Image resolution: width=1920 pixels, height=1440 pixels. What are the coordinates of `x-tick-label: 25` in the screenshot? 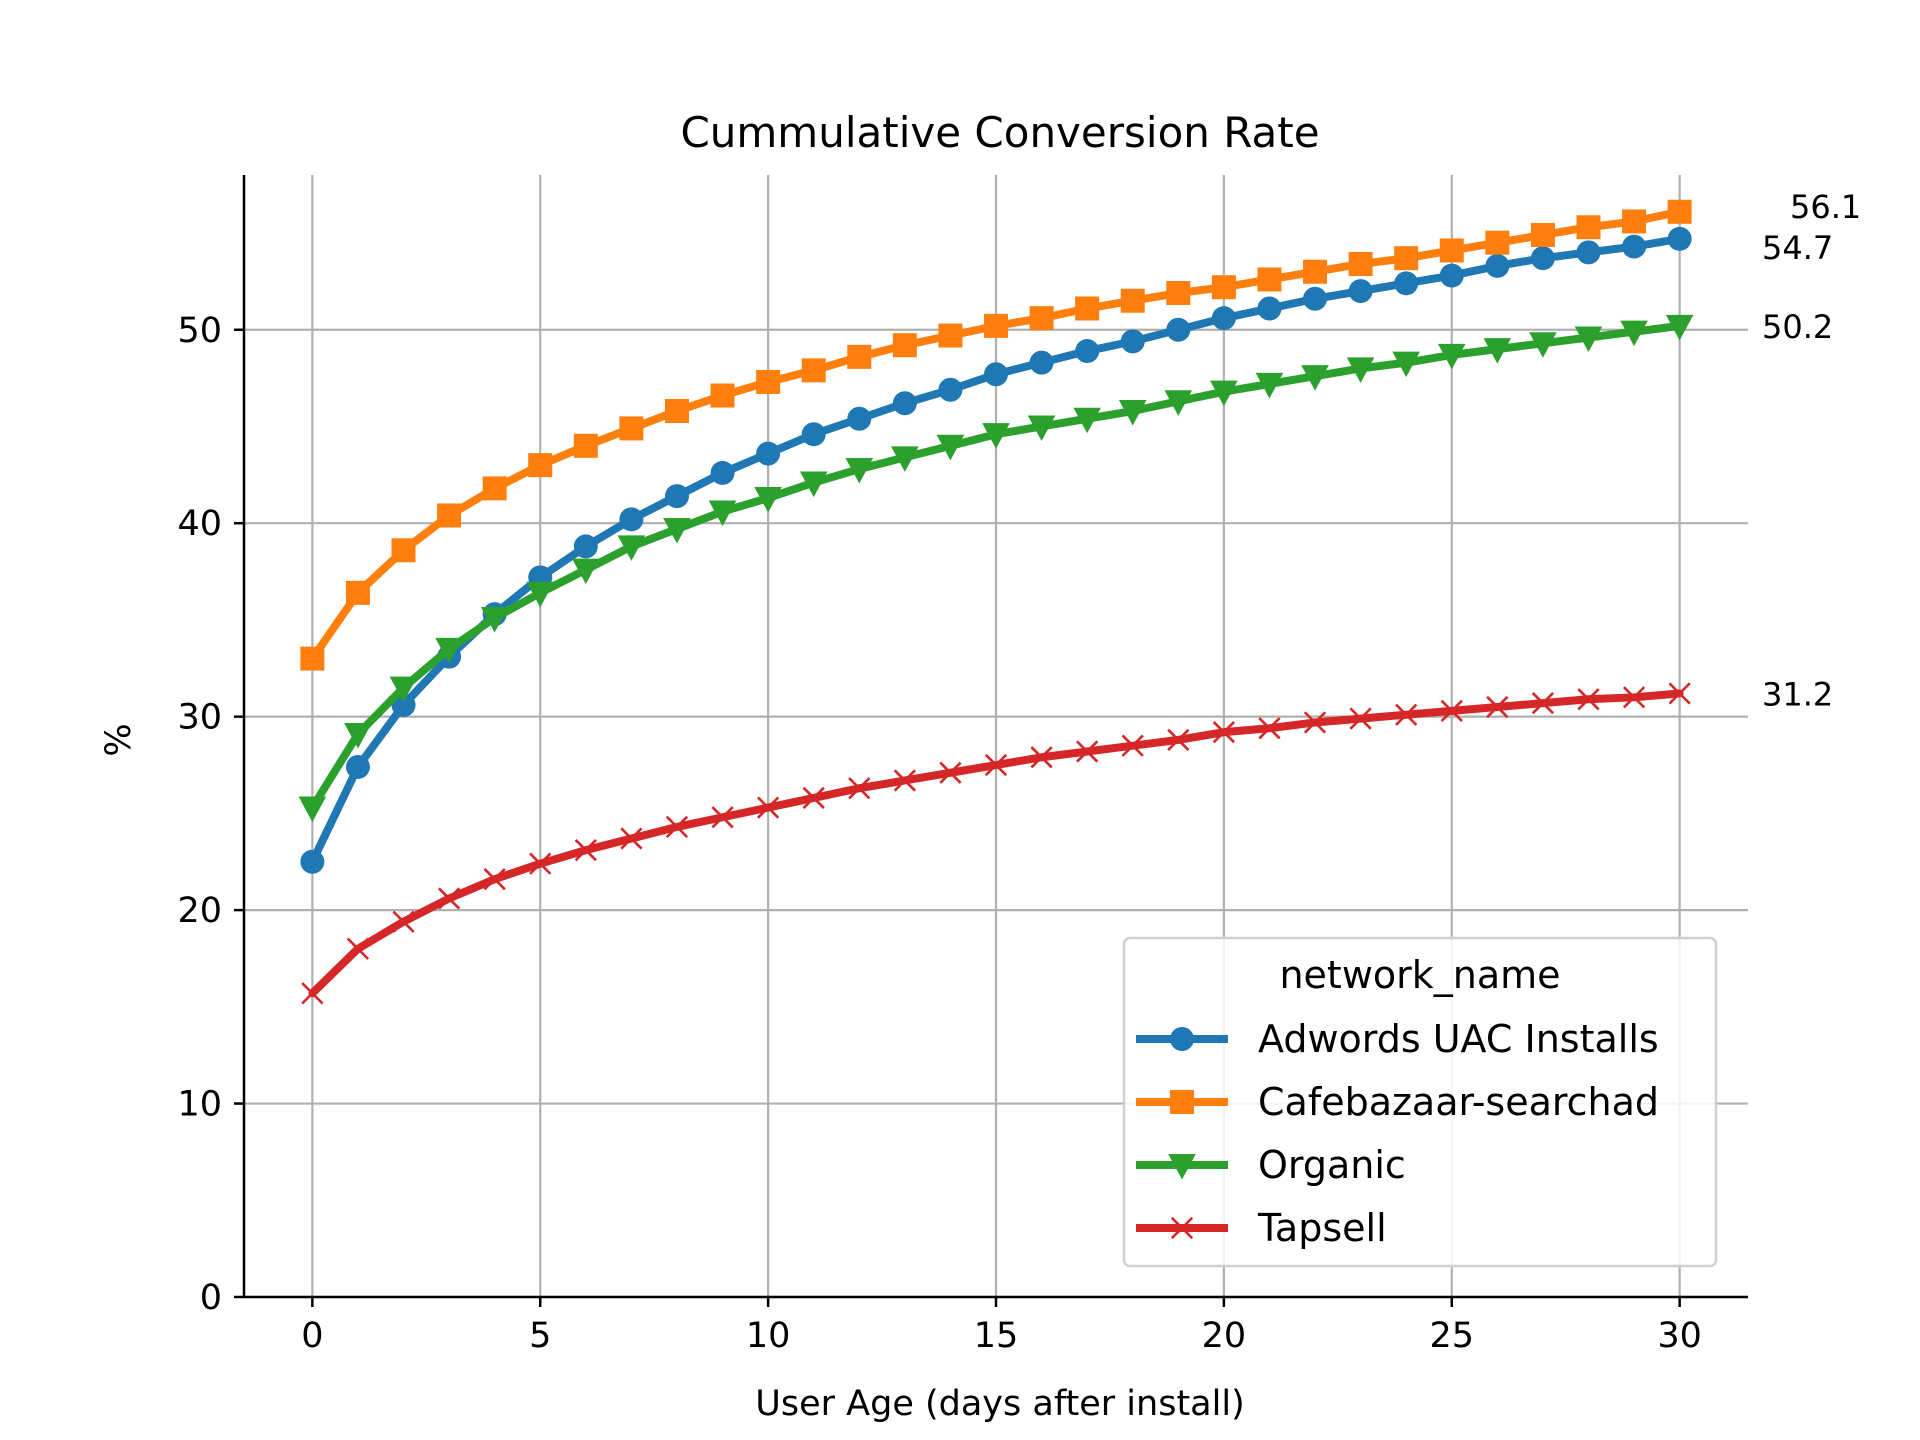 It's located at (1451, 1336).